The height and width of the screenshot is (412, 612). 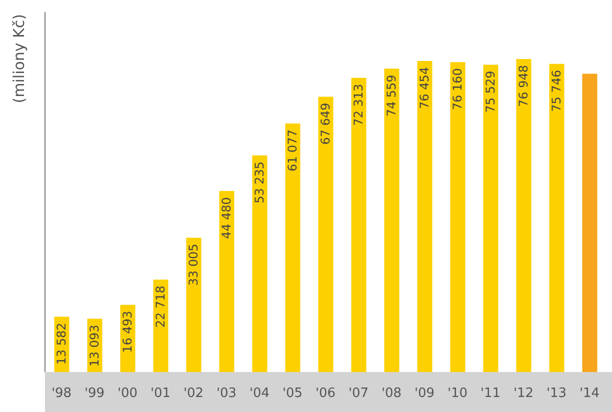 What do you see at coordinates (523, 85) in the screenshot?
I see `data-label: 76 948` at bounding box center [523, 85].